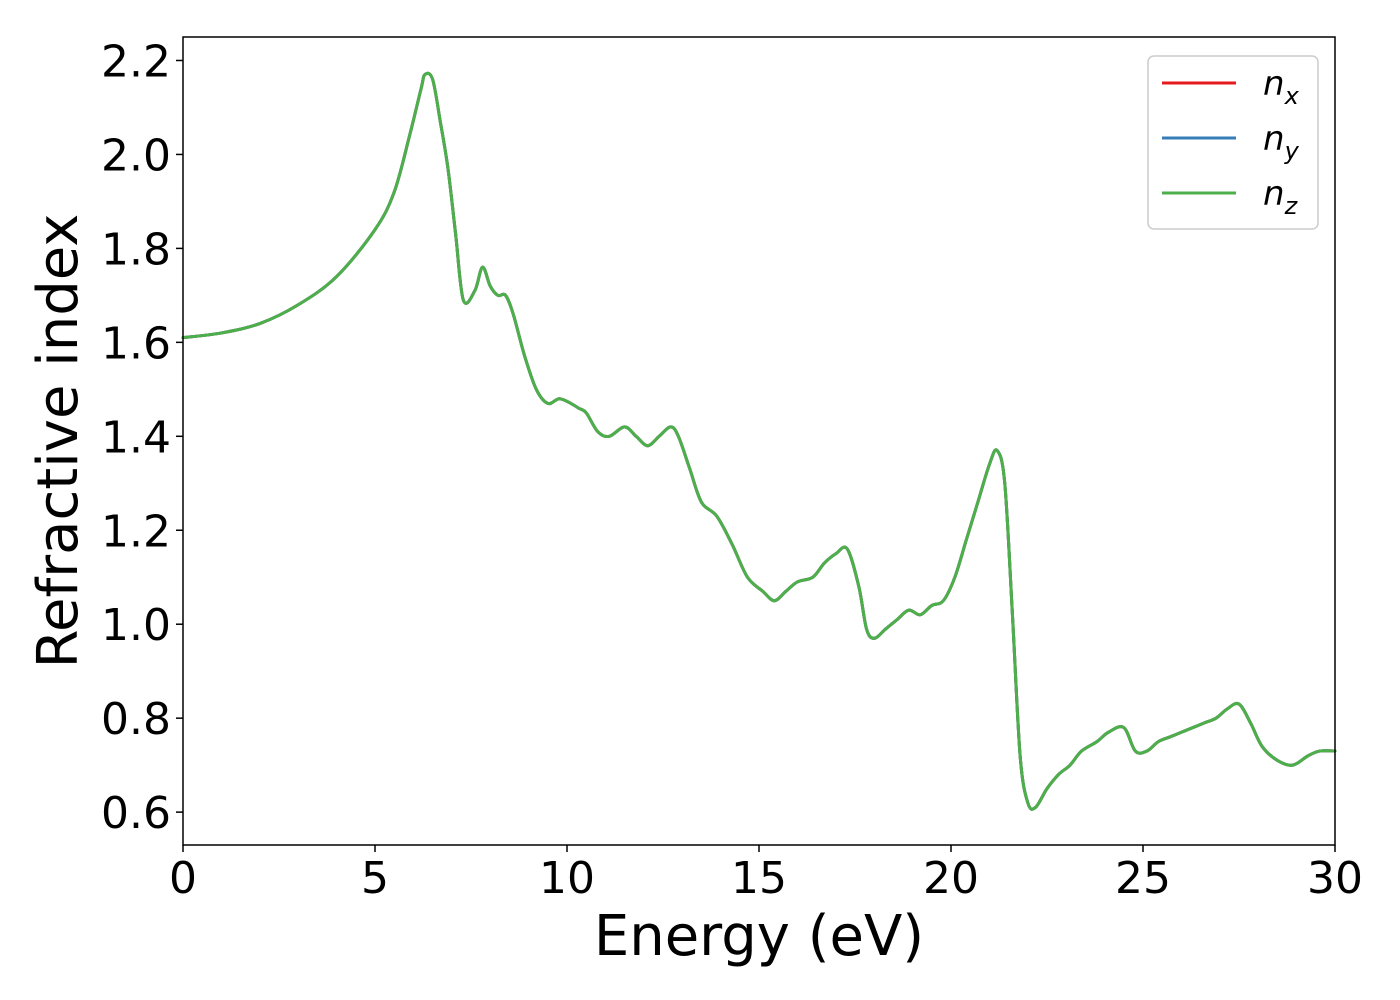 The image size is (1400, 1000). What do you see at coordinates (136, 719) in the screenshot?
I see `y-tick-label: 0.8` at bounding box center [136, 719].